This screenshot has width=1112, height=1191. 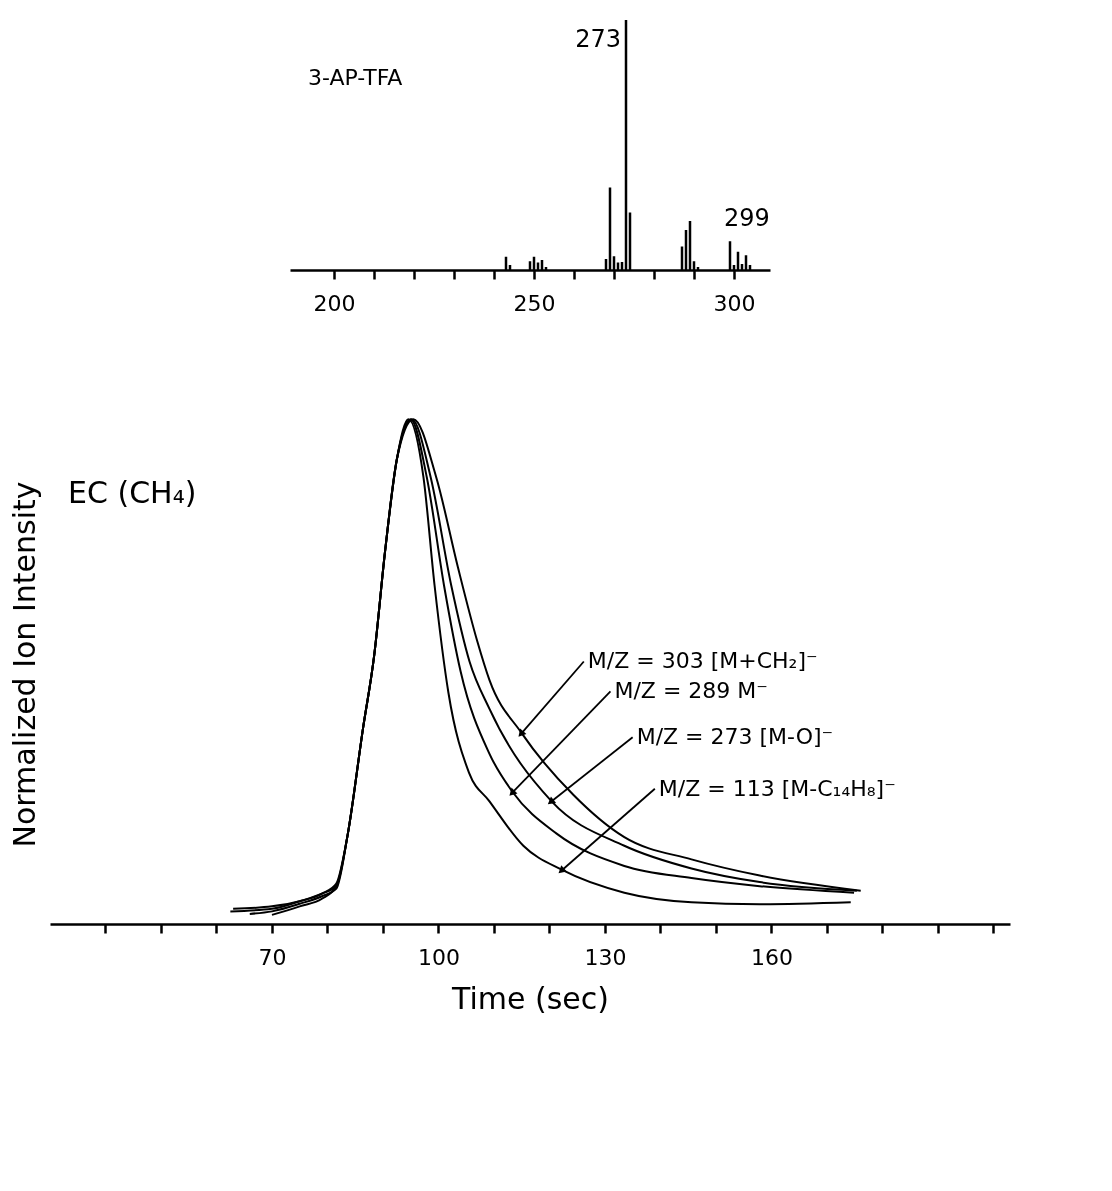 What do you see at coordinates (771, 957) in the screenshot?
I see `x-tick-label: 160` at bounding box center [771, 957].